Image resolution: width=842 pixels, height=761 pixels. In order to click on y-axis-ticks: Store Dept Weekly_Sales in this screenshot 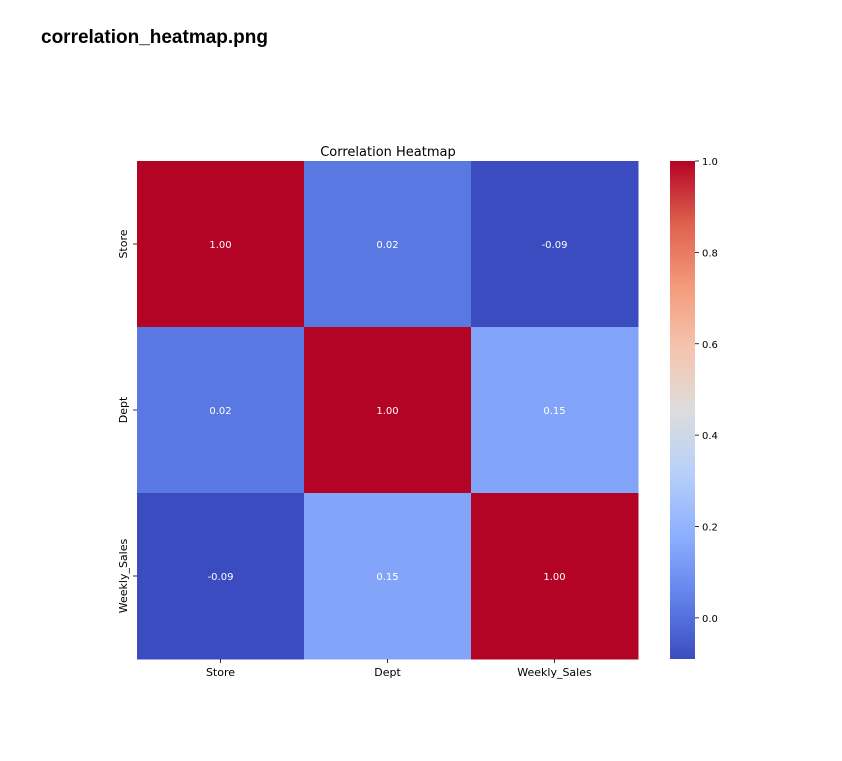, I will do `click(127, 421)`.